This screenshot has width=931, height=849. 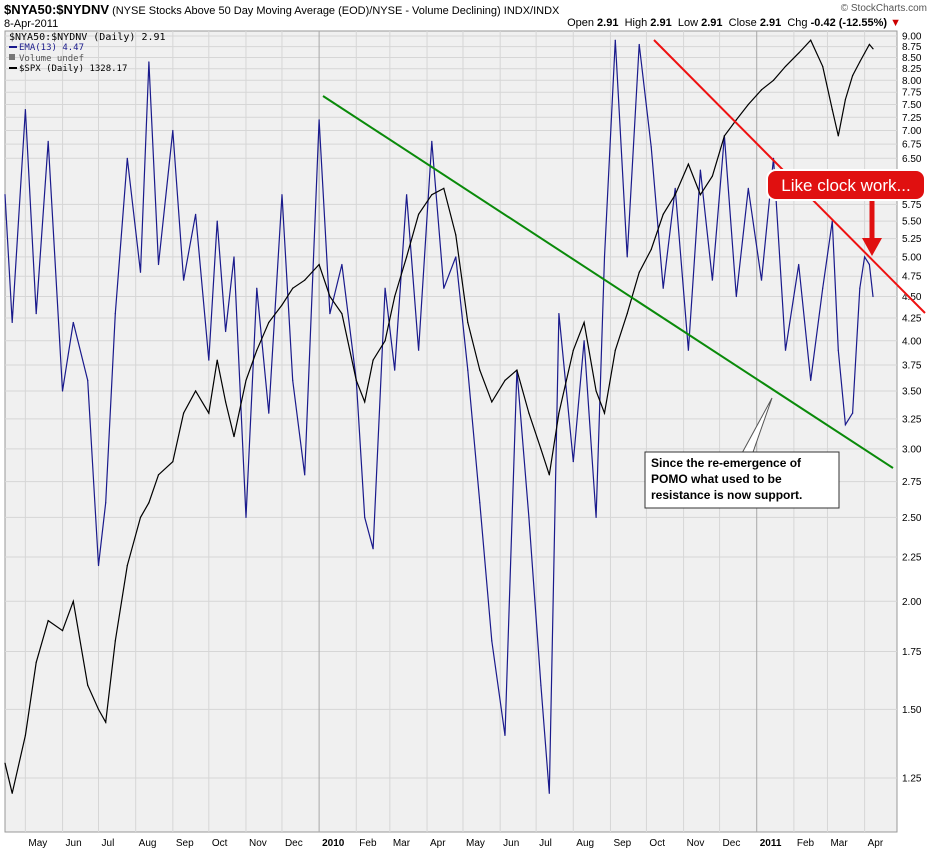 I want to click on annotation-line-3: resistance is now support., so click(x=726, y=495).